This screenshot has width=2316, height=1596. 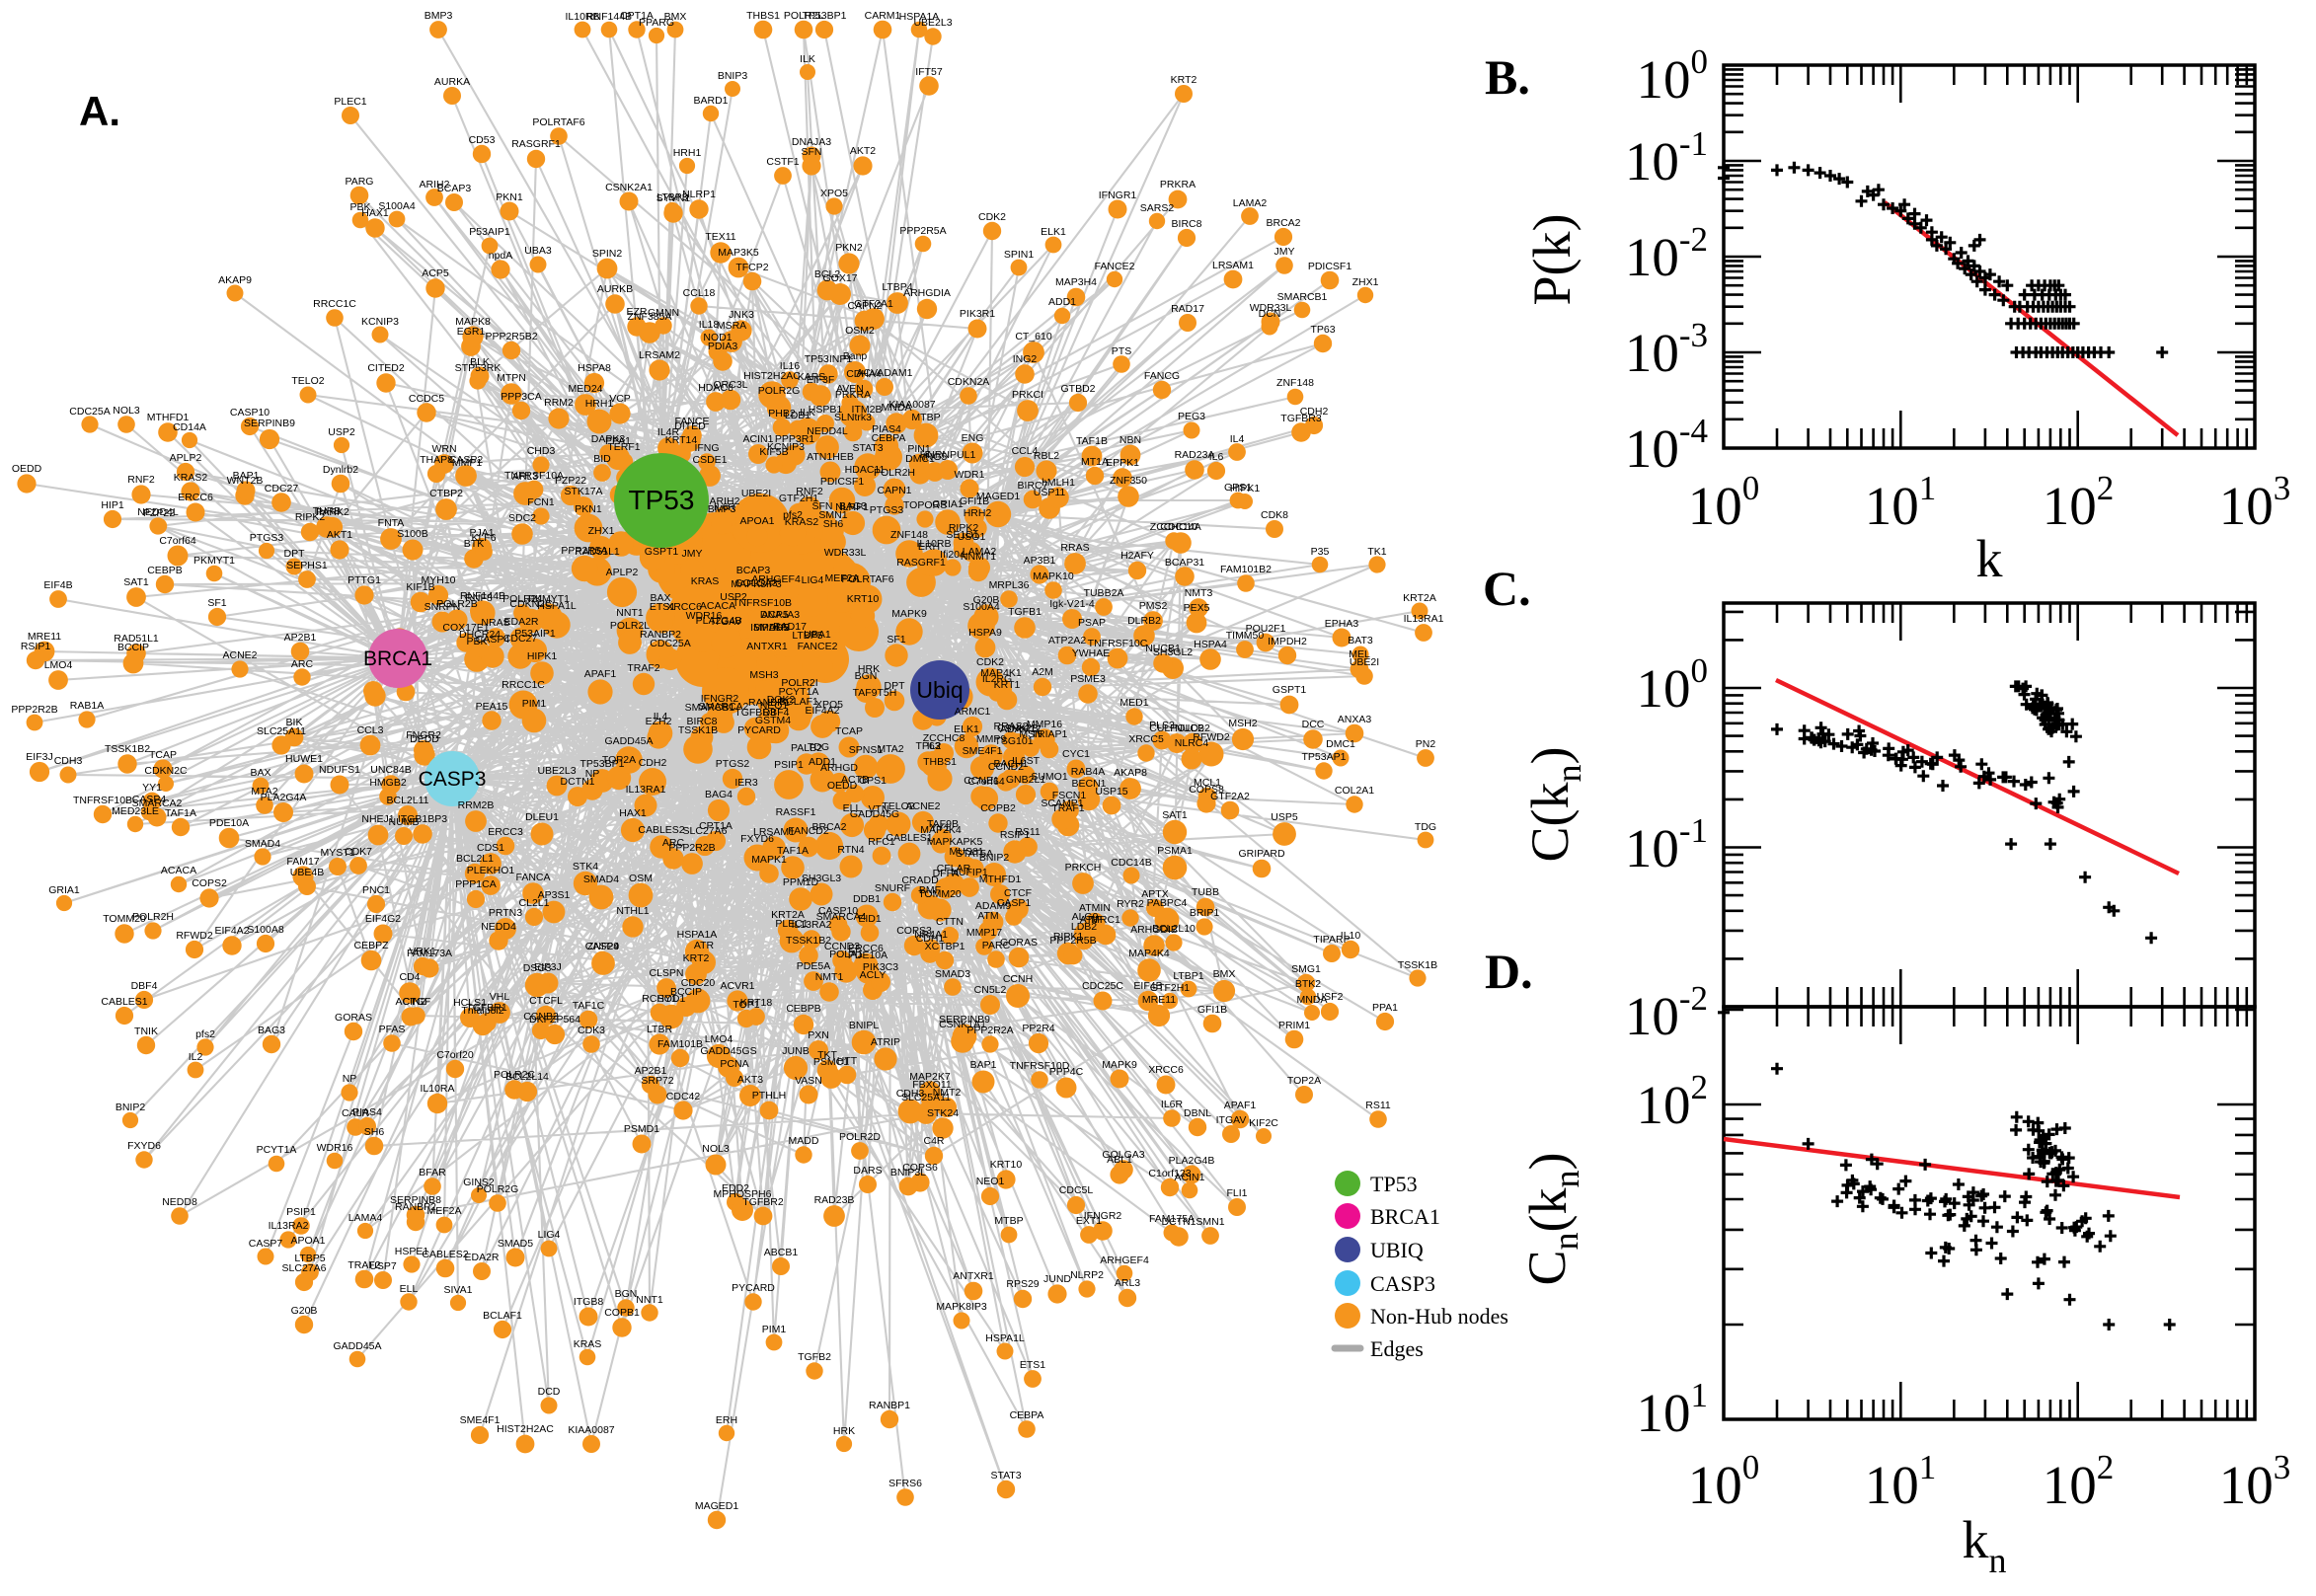 What do you see at coordinates (841, 917) in the screenshot?
I see `svg-text: SMARCA4` at bounding box center [841, 917].